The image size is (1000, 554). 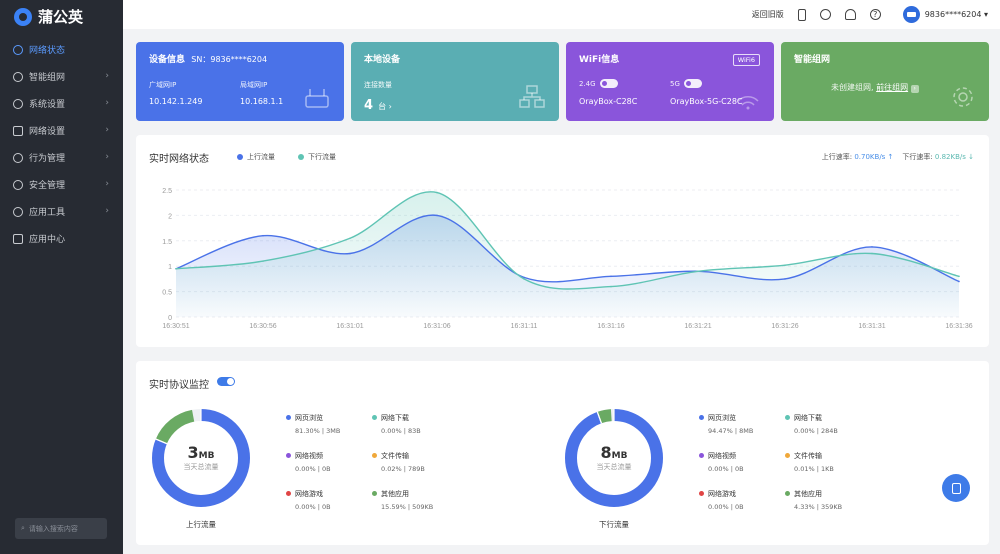 I want to click on sidebar-item-app-tools: 应用工具 ›, so click(x=61, y=211).